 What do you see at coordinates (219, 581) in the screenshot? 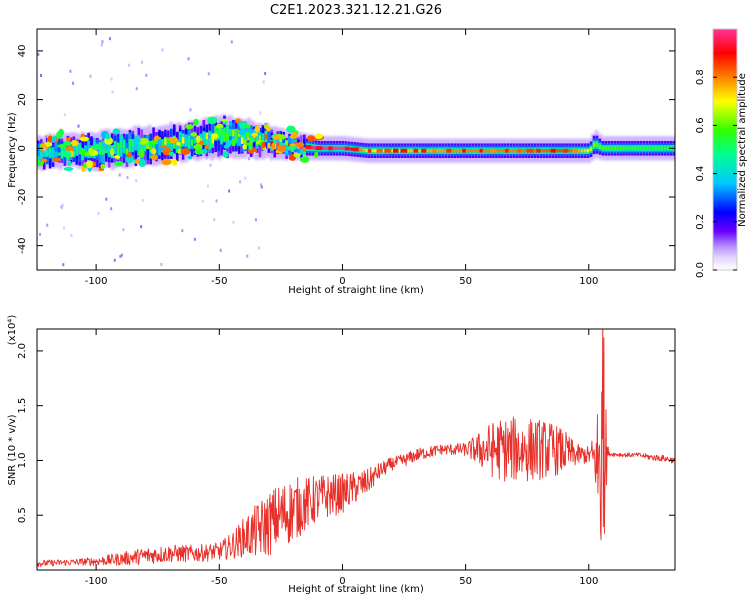
I see `x-tick-label: -50` at bounding box center [219, 581].